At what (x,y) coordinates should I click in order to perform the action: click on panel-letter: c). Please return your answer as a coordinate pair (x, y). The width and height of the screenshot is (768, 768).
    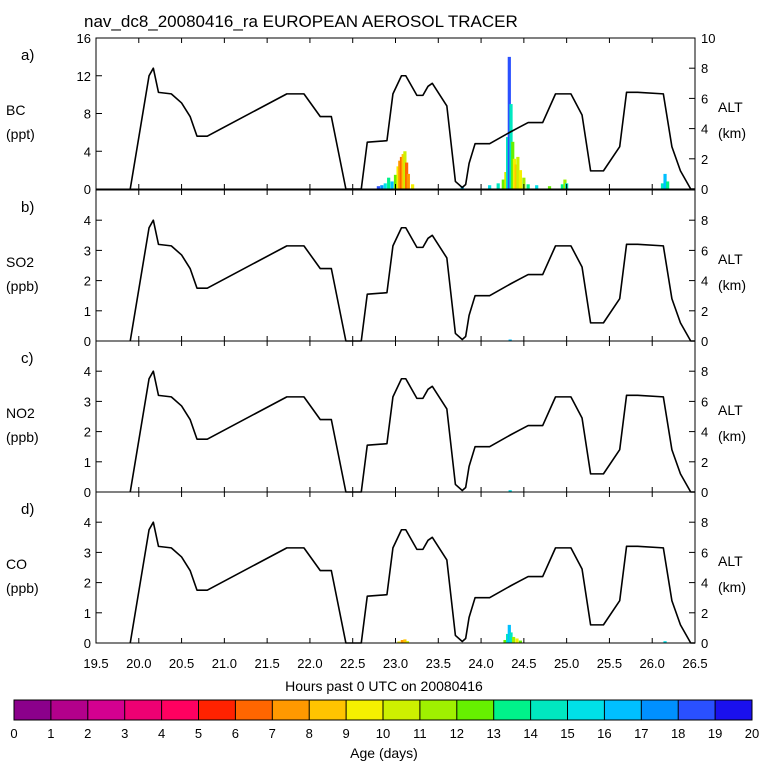
    Looking at the image, I should click on (27, 358).